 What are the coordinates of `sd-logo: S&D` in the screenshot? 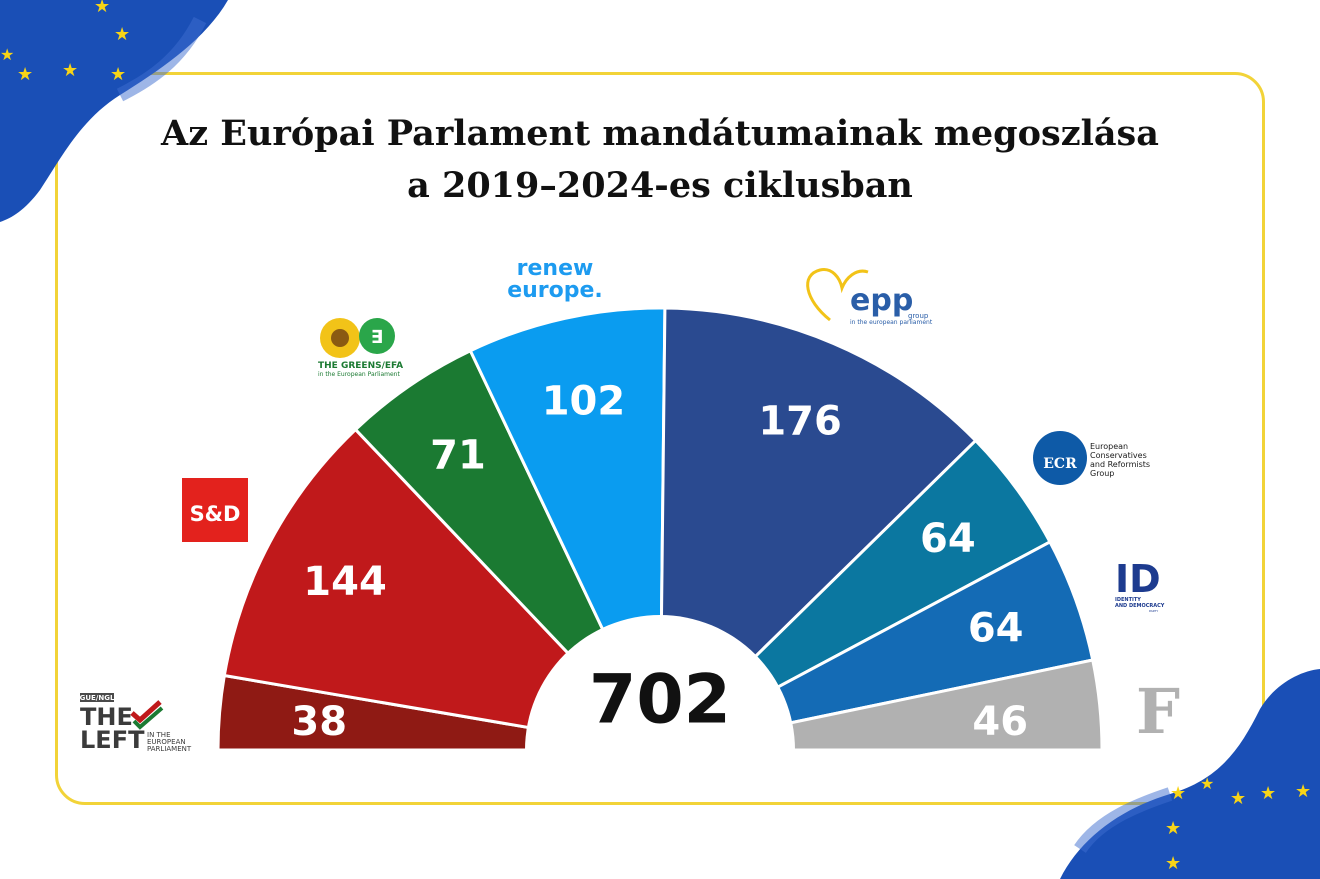 It's located at (215, 510).